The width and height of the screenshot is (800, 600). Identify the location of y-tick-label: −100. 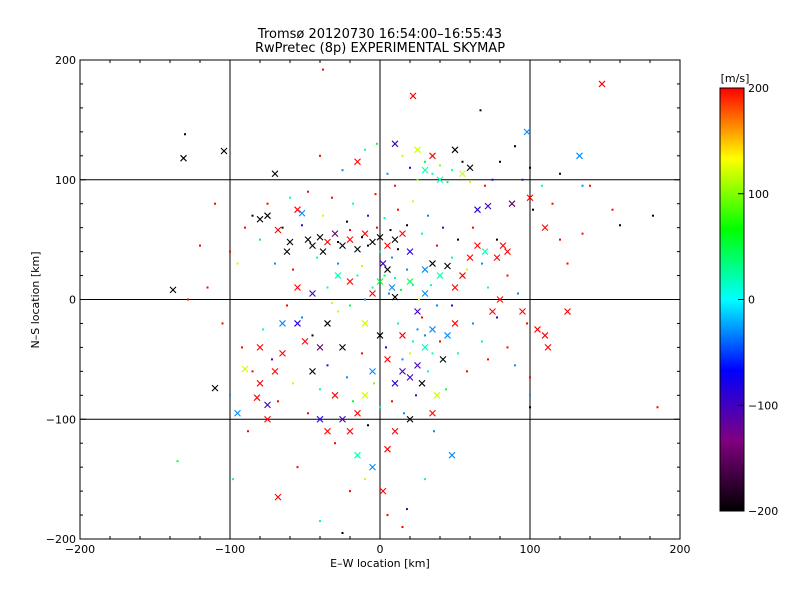
(61, 419).